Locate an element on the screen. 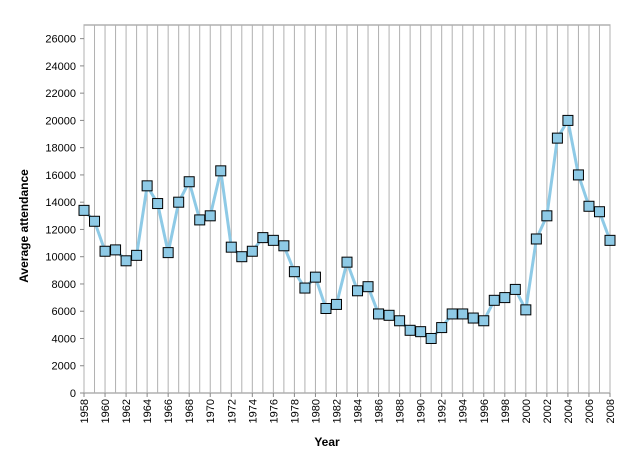 This screenshot has width=635, height=464. y-tick-label: 10000 is located at coordinates (60, 258).